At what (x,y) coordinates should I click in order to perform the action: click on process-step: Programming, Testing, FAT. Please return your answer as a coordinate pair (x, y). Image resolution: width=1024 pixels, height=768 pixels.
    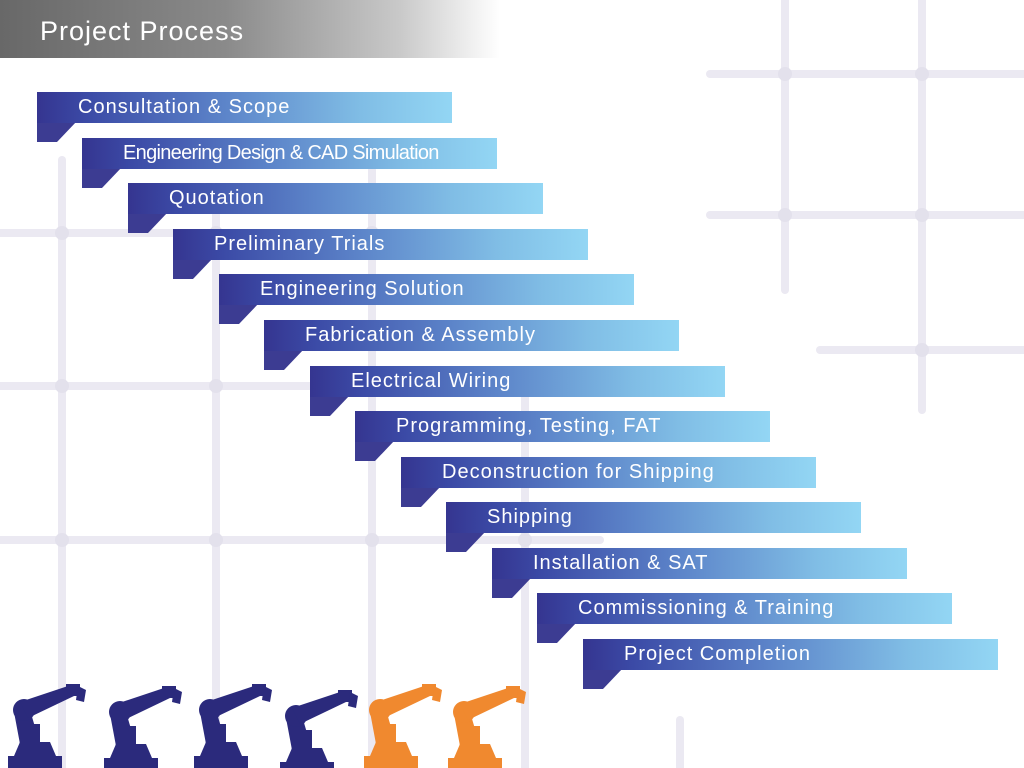
    Looking at the image, I should click on (562, 438).